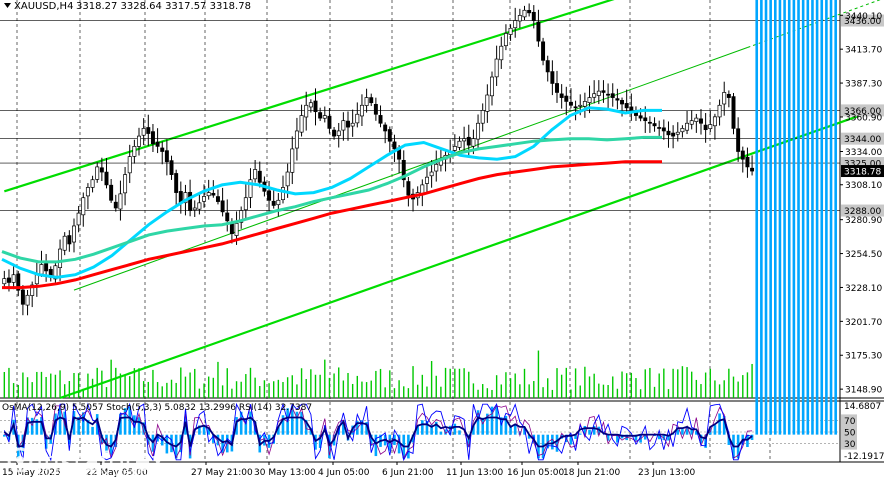 This screenshot has height=481, width=884. Describe the element at coordinates (862, 212) in the screenshot. I see `level-label: 3288.00` at that location.